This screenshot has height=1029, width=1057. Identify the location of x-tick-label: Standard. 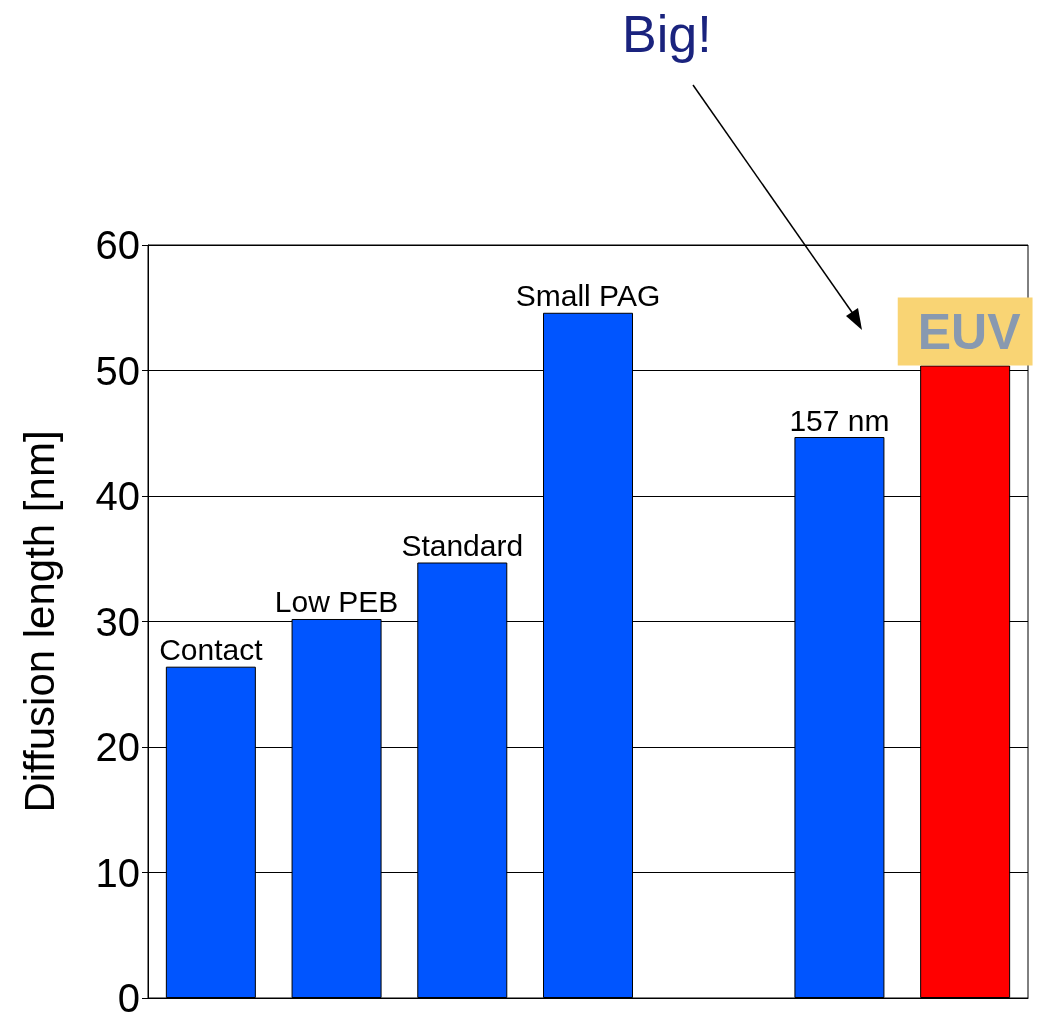
(462, 546).